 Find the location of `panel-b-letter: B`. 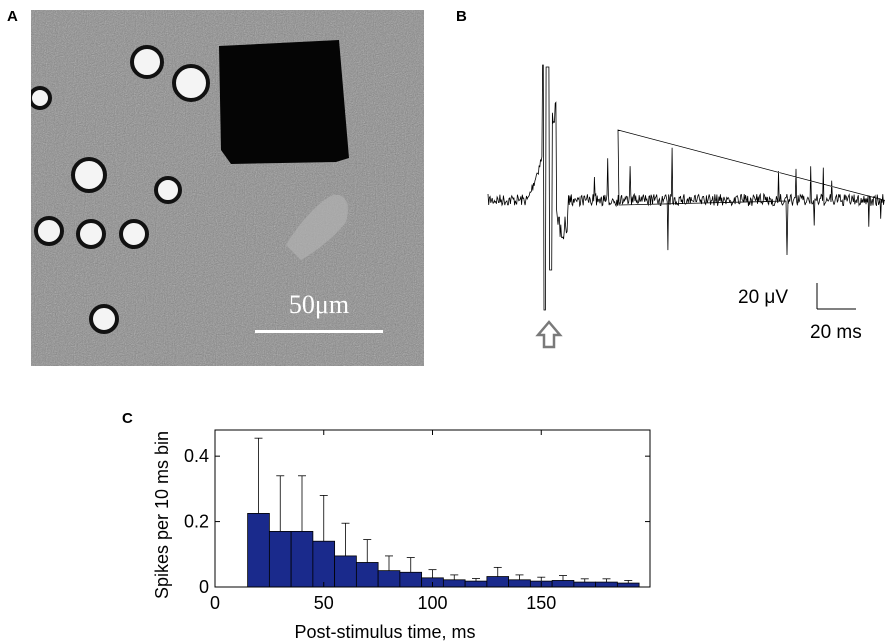

panel-b-letter: B is located at coordinates (461, 16).